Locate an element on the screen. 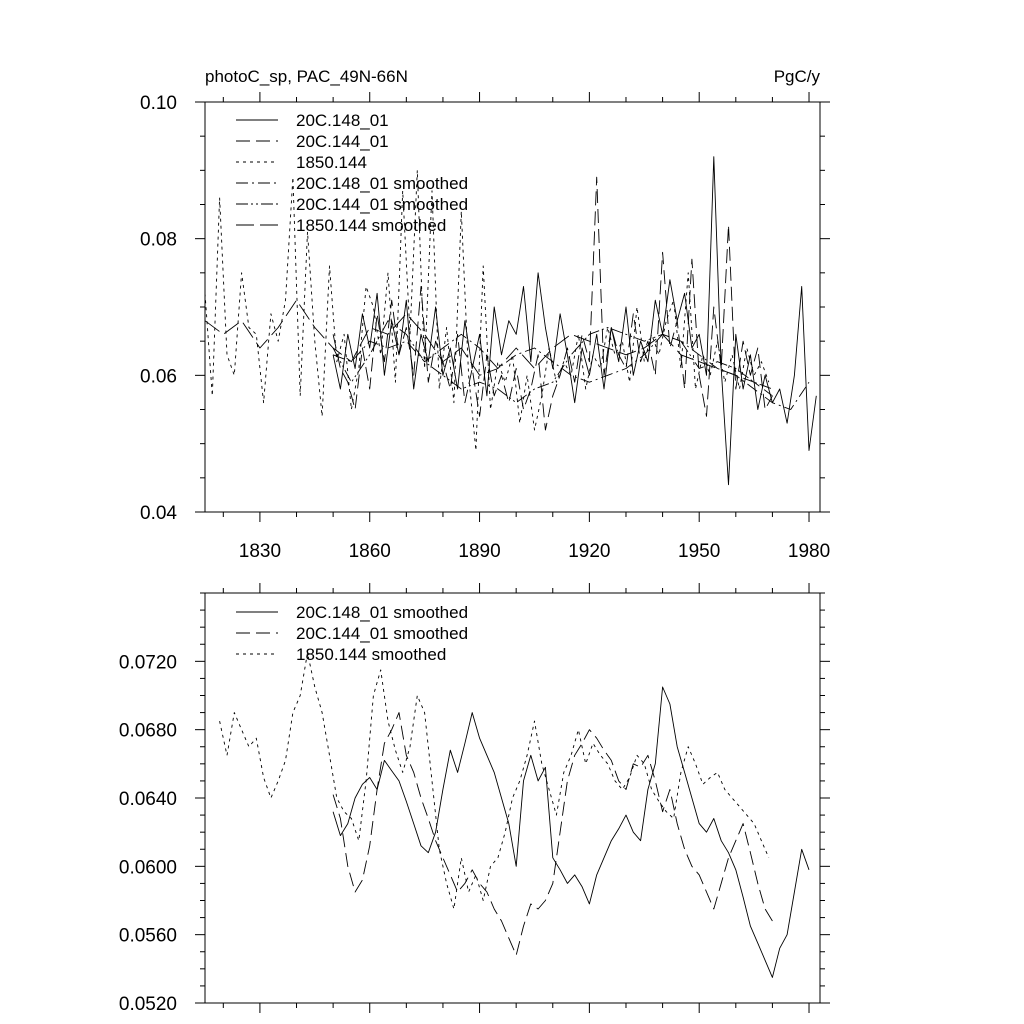  legend-label: 20C.144_01 is located at coordinates (342, 141).